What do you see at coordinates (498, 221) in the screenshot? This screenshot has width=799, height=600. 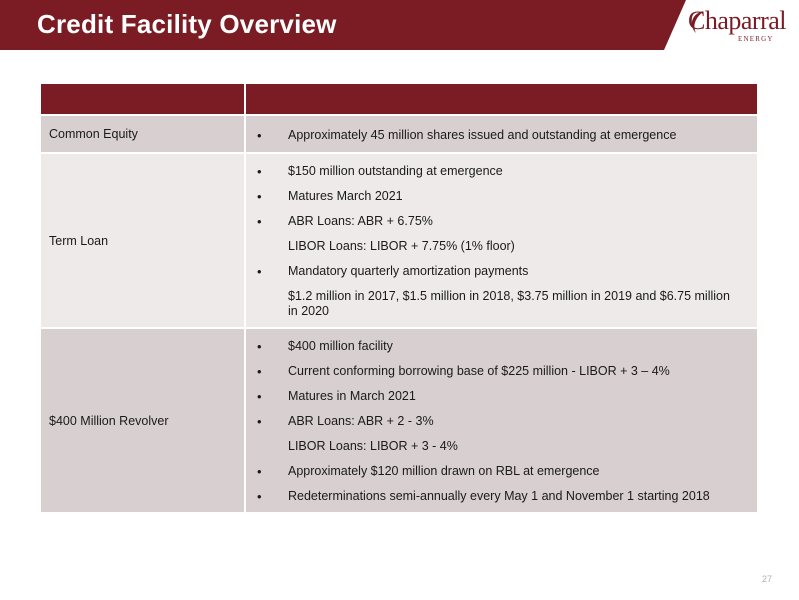 I see `list-item: • ABR Loans: ABR + 6.75%` at bounding box center [498, 221].